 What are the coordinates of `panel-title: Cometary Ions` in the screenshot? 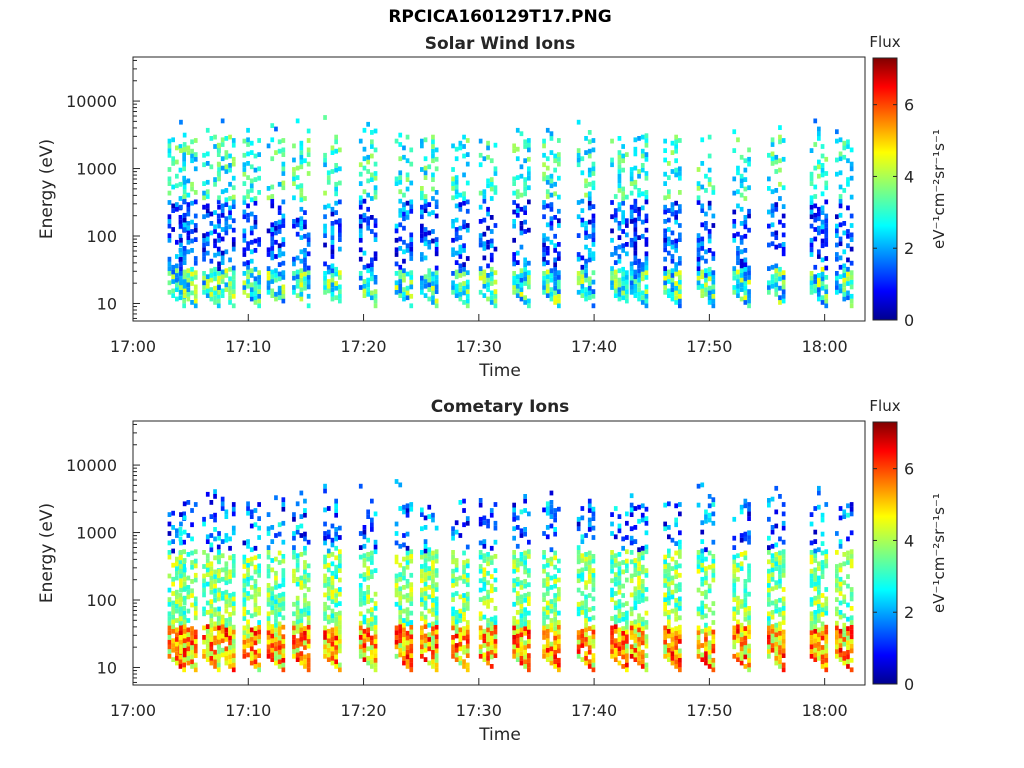 It's located at (500, 407).